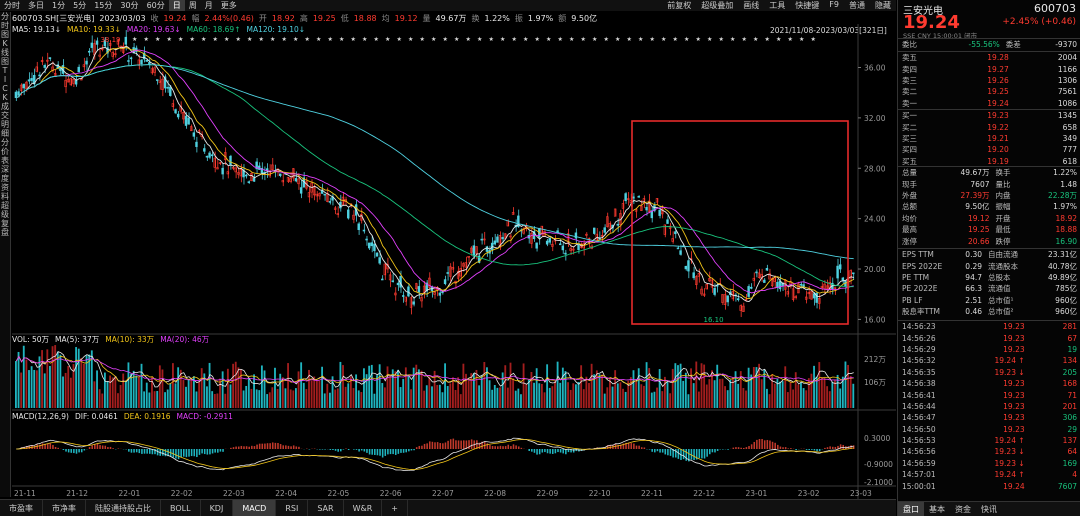  What do you see at coordinates (395, 507) in the screenshot?
I see `indicator-tab-9: +` at bounding box center [395, 507].